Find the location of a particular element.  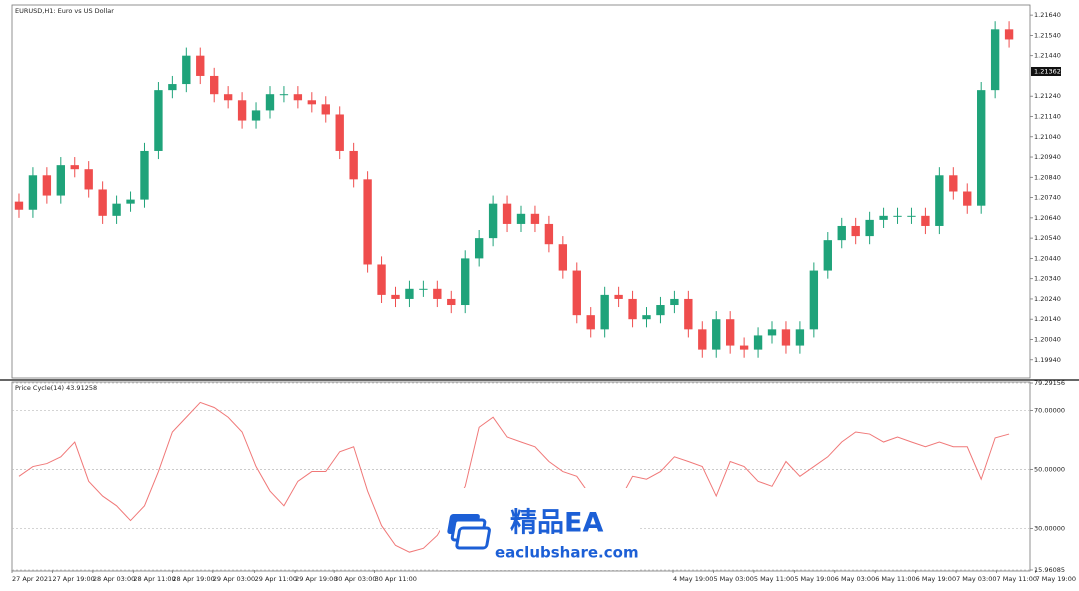

y-tick-label: 1.21440 is located at coordinates (1047, 56).